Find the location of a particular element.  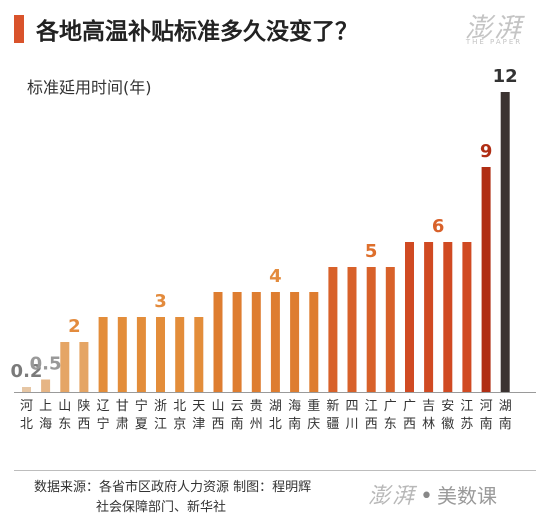

logo: 澎湃 THE PAPER is located at coordinates (494, 28).